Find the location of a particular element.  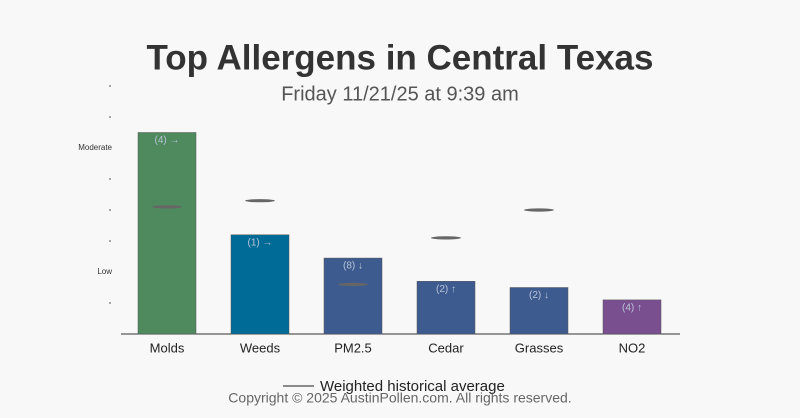

bar-annotation: (8) ↓ is located at coordinates (353, 266).